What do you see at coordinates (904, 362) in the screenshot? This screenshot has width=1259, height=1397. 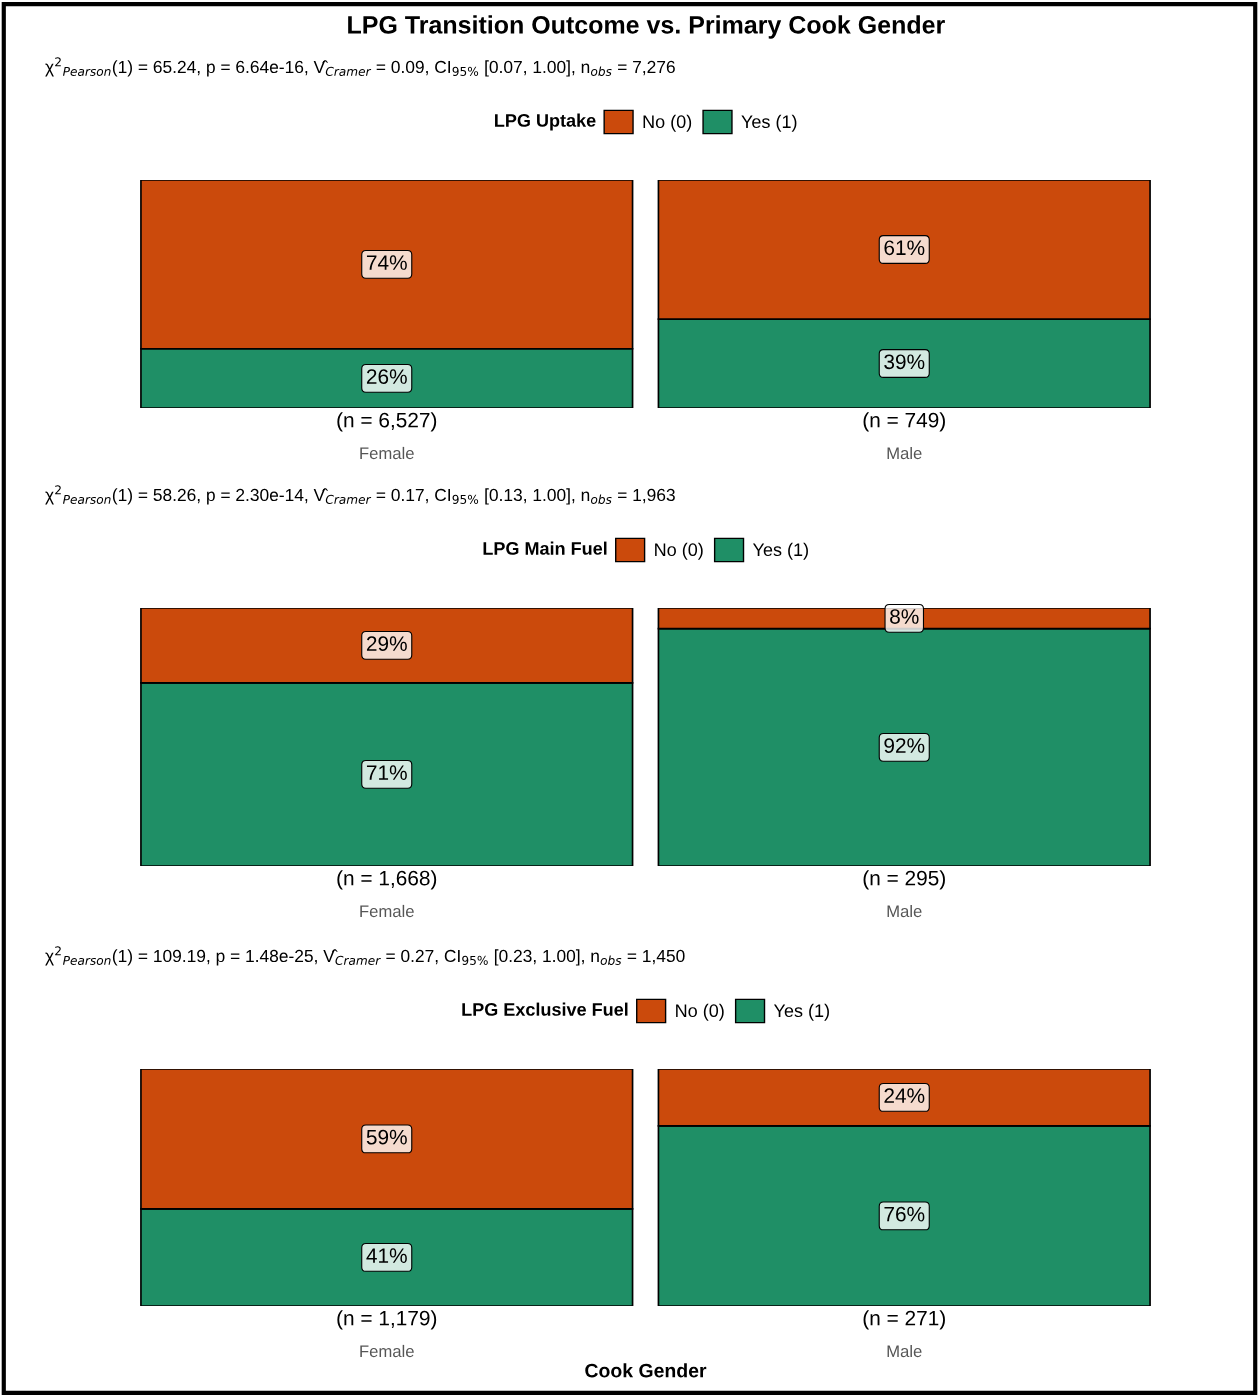 I see `data-label: 39%` at bounding box center [904, 362].